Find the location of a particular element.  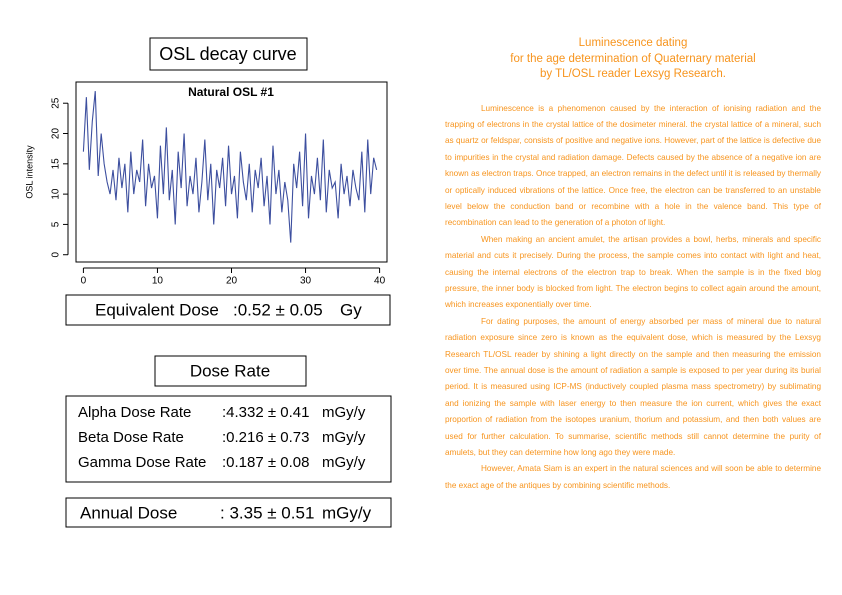

dose-rate-box is located at coordinates (230, 371).